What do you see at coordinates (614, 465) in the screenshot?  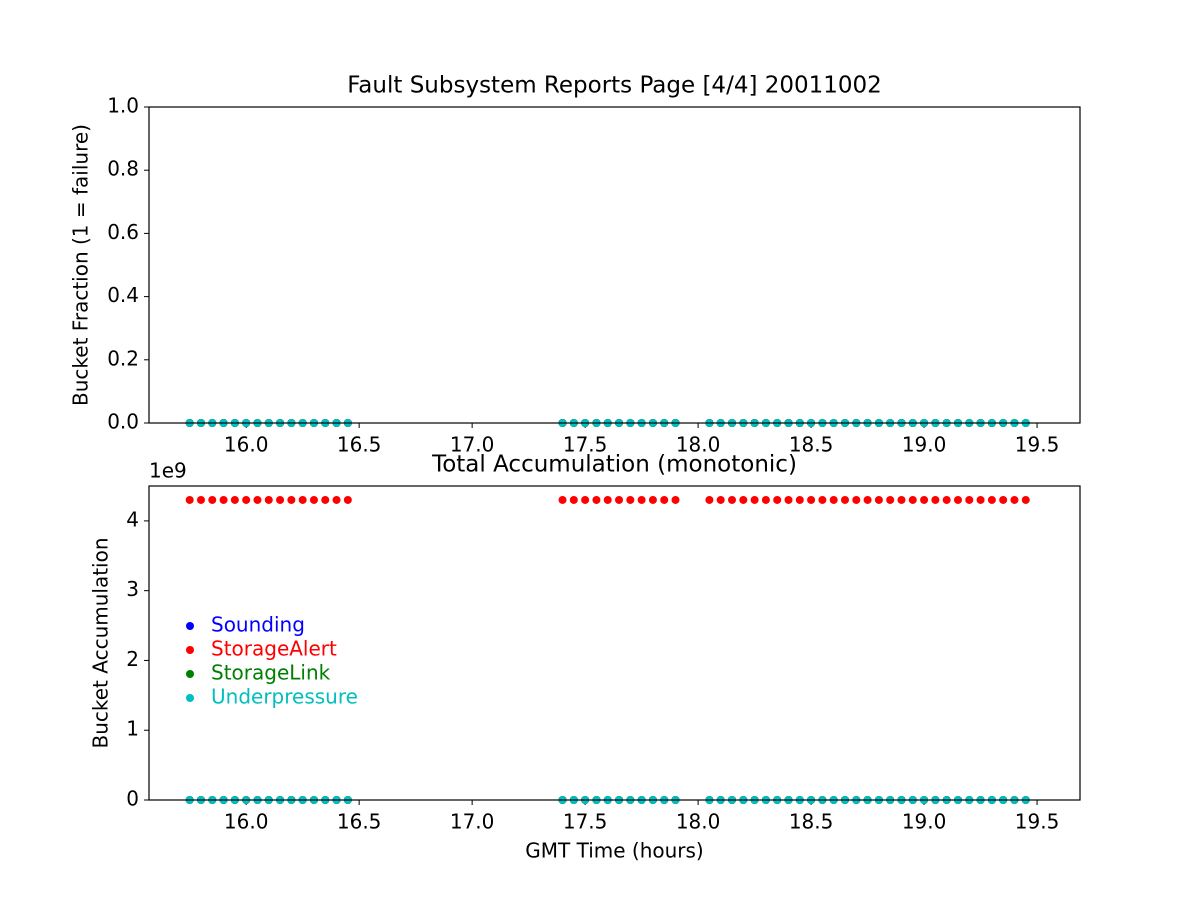 I see `chart-title: Total Accumulation (monotonic)` at bounding box center [614, 465].